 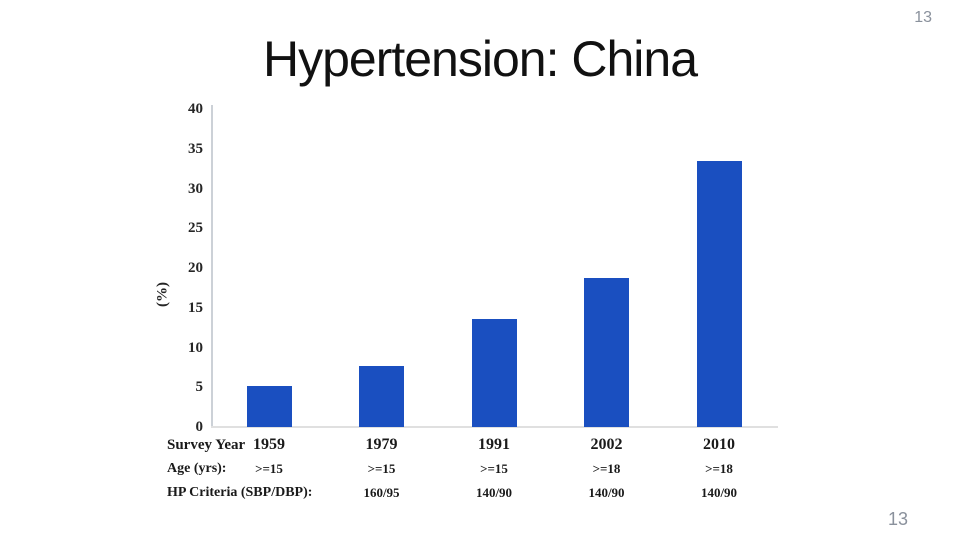 What do you see at coordinates (494, 427) in the screenshot?
I see `x-axis-line` at bounding box center [494, 427].